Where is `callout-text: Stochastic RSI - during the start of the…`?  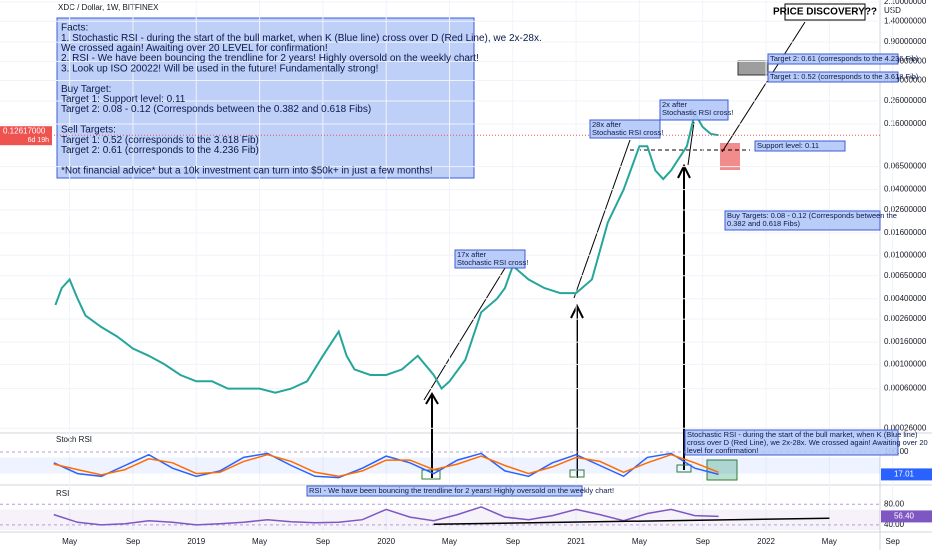 callout-text: Stochastic RSI - during the start of the… is located at coordinates (802, 434).